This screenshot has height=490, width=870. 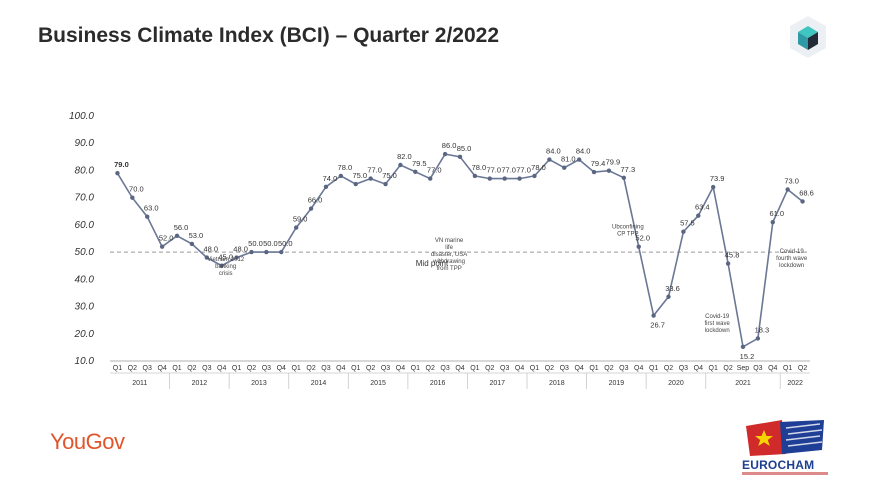 I want to click on x-year-label: 2012, so click(x=200, y=383).